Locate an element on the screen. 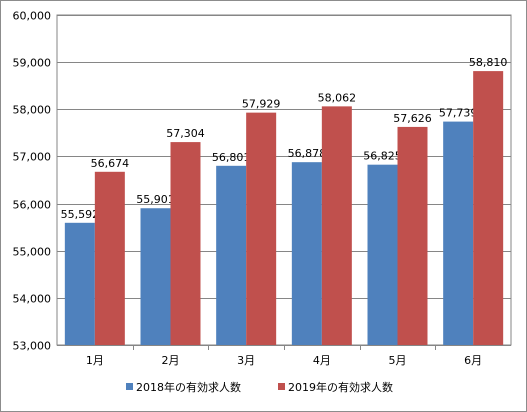 This screenshot has height=412, width=527. legend-label-2018: 2018年の有効求人数 is located at coordinates (188, 387).